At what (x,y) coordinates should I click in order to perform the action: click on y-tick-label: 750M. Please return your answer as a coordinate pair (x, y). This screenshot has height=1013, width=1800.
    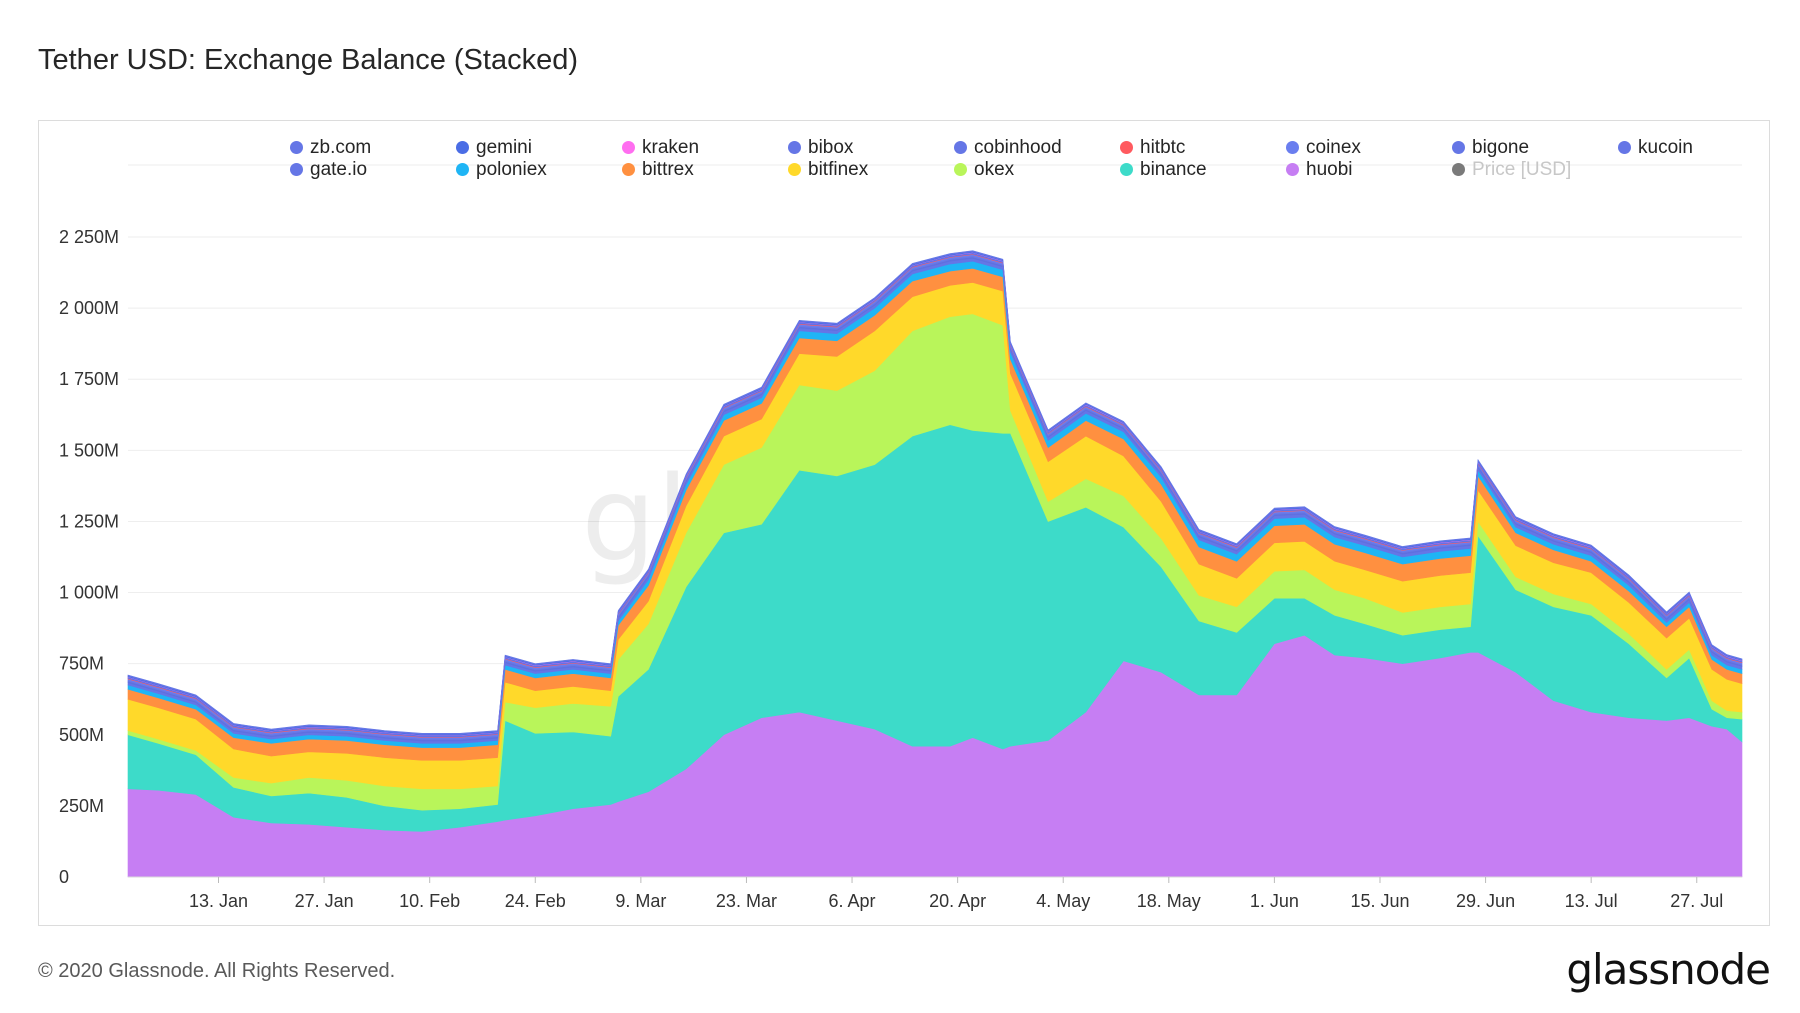
    Looking at the image, I should click on (81, 664).